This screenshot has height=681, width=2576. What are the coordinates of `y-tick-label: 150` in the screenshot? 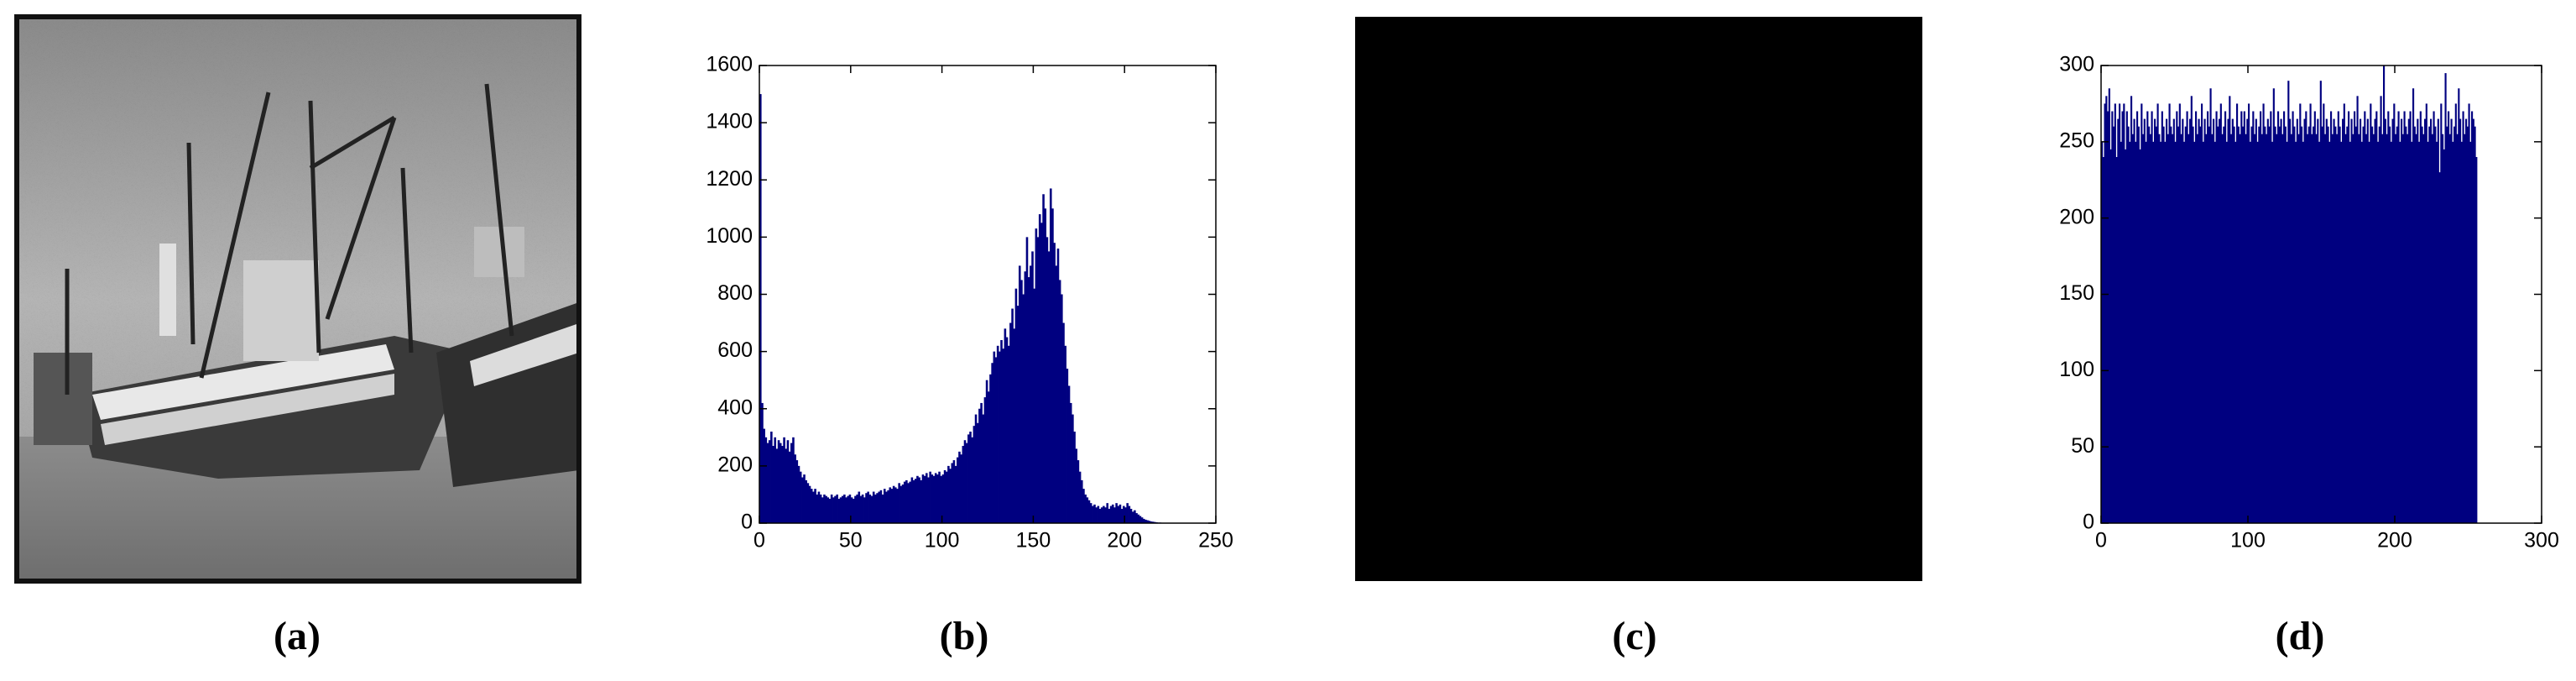 It's located at (2076, 293).